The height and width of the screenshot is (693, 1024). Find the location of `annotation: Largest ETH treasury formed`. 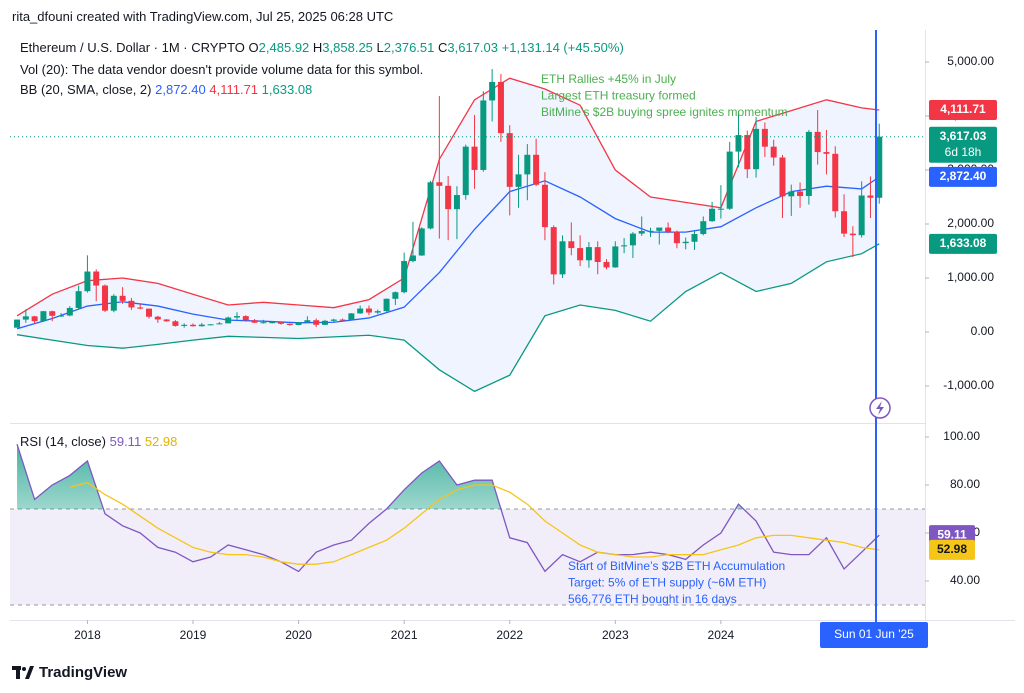

annotation: Largest ETH treasury formed is located at coordinates (618, 96).